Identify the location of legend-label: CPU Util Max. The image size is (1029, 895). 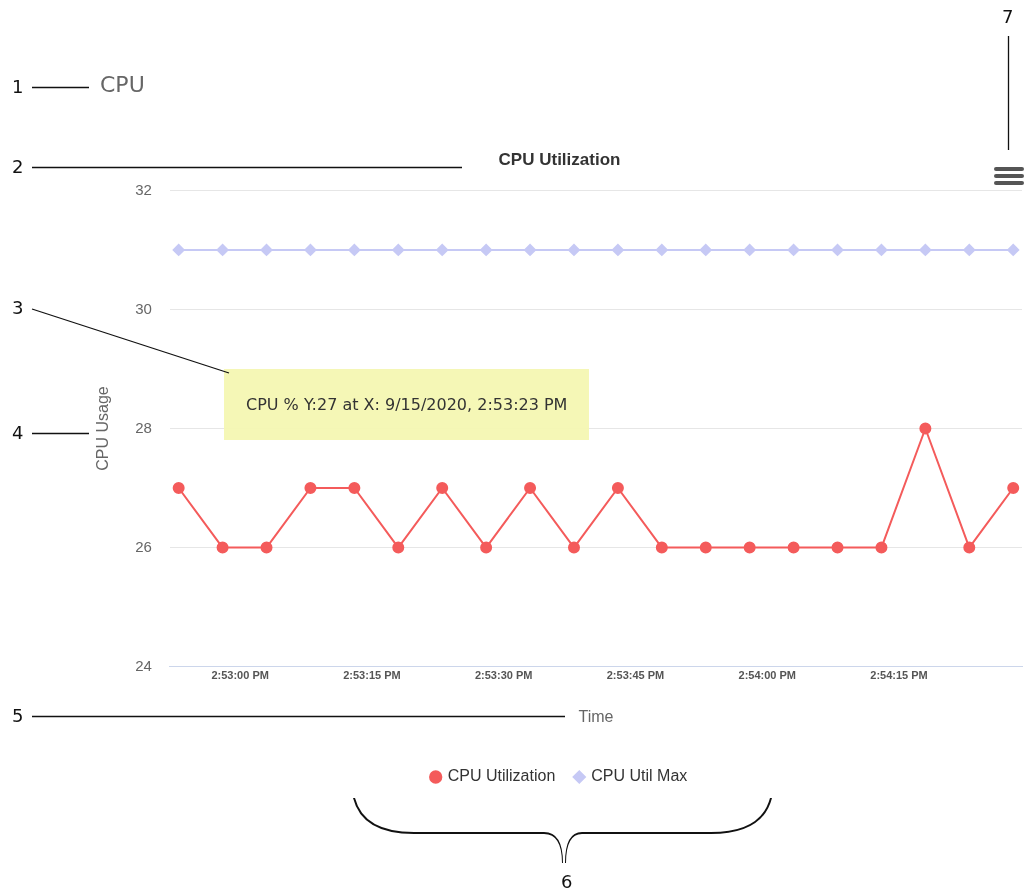
(639, 776).